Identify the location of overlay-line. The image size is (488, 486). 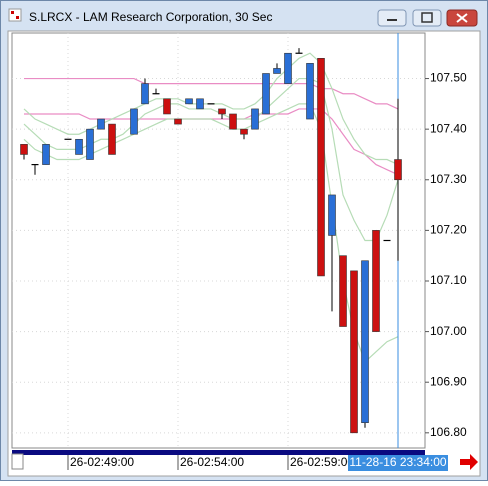
(211, 93).